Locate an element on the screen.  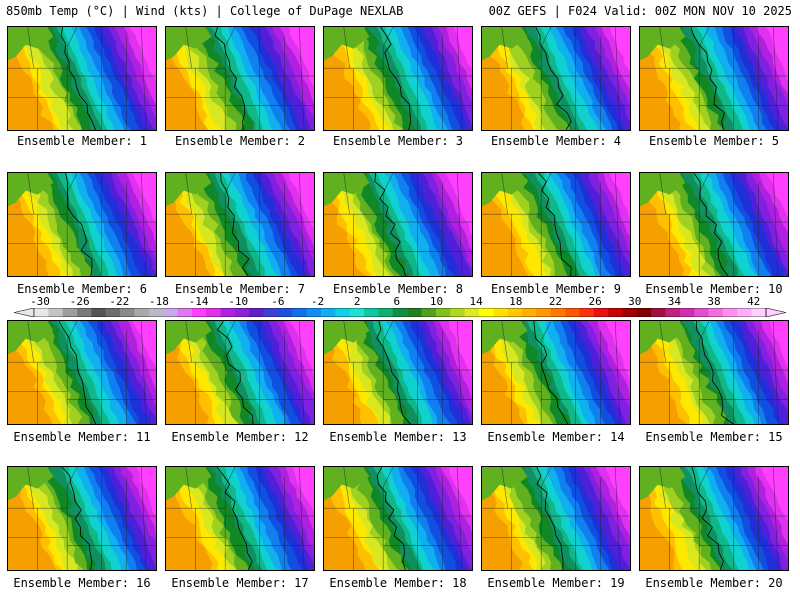
colorbar-tick-label: 42 is located at coordinates (754, 301).